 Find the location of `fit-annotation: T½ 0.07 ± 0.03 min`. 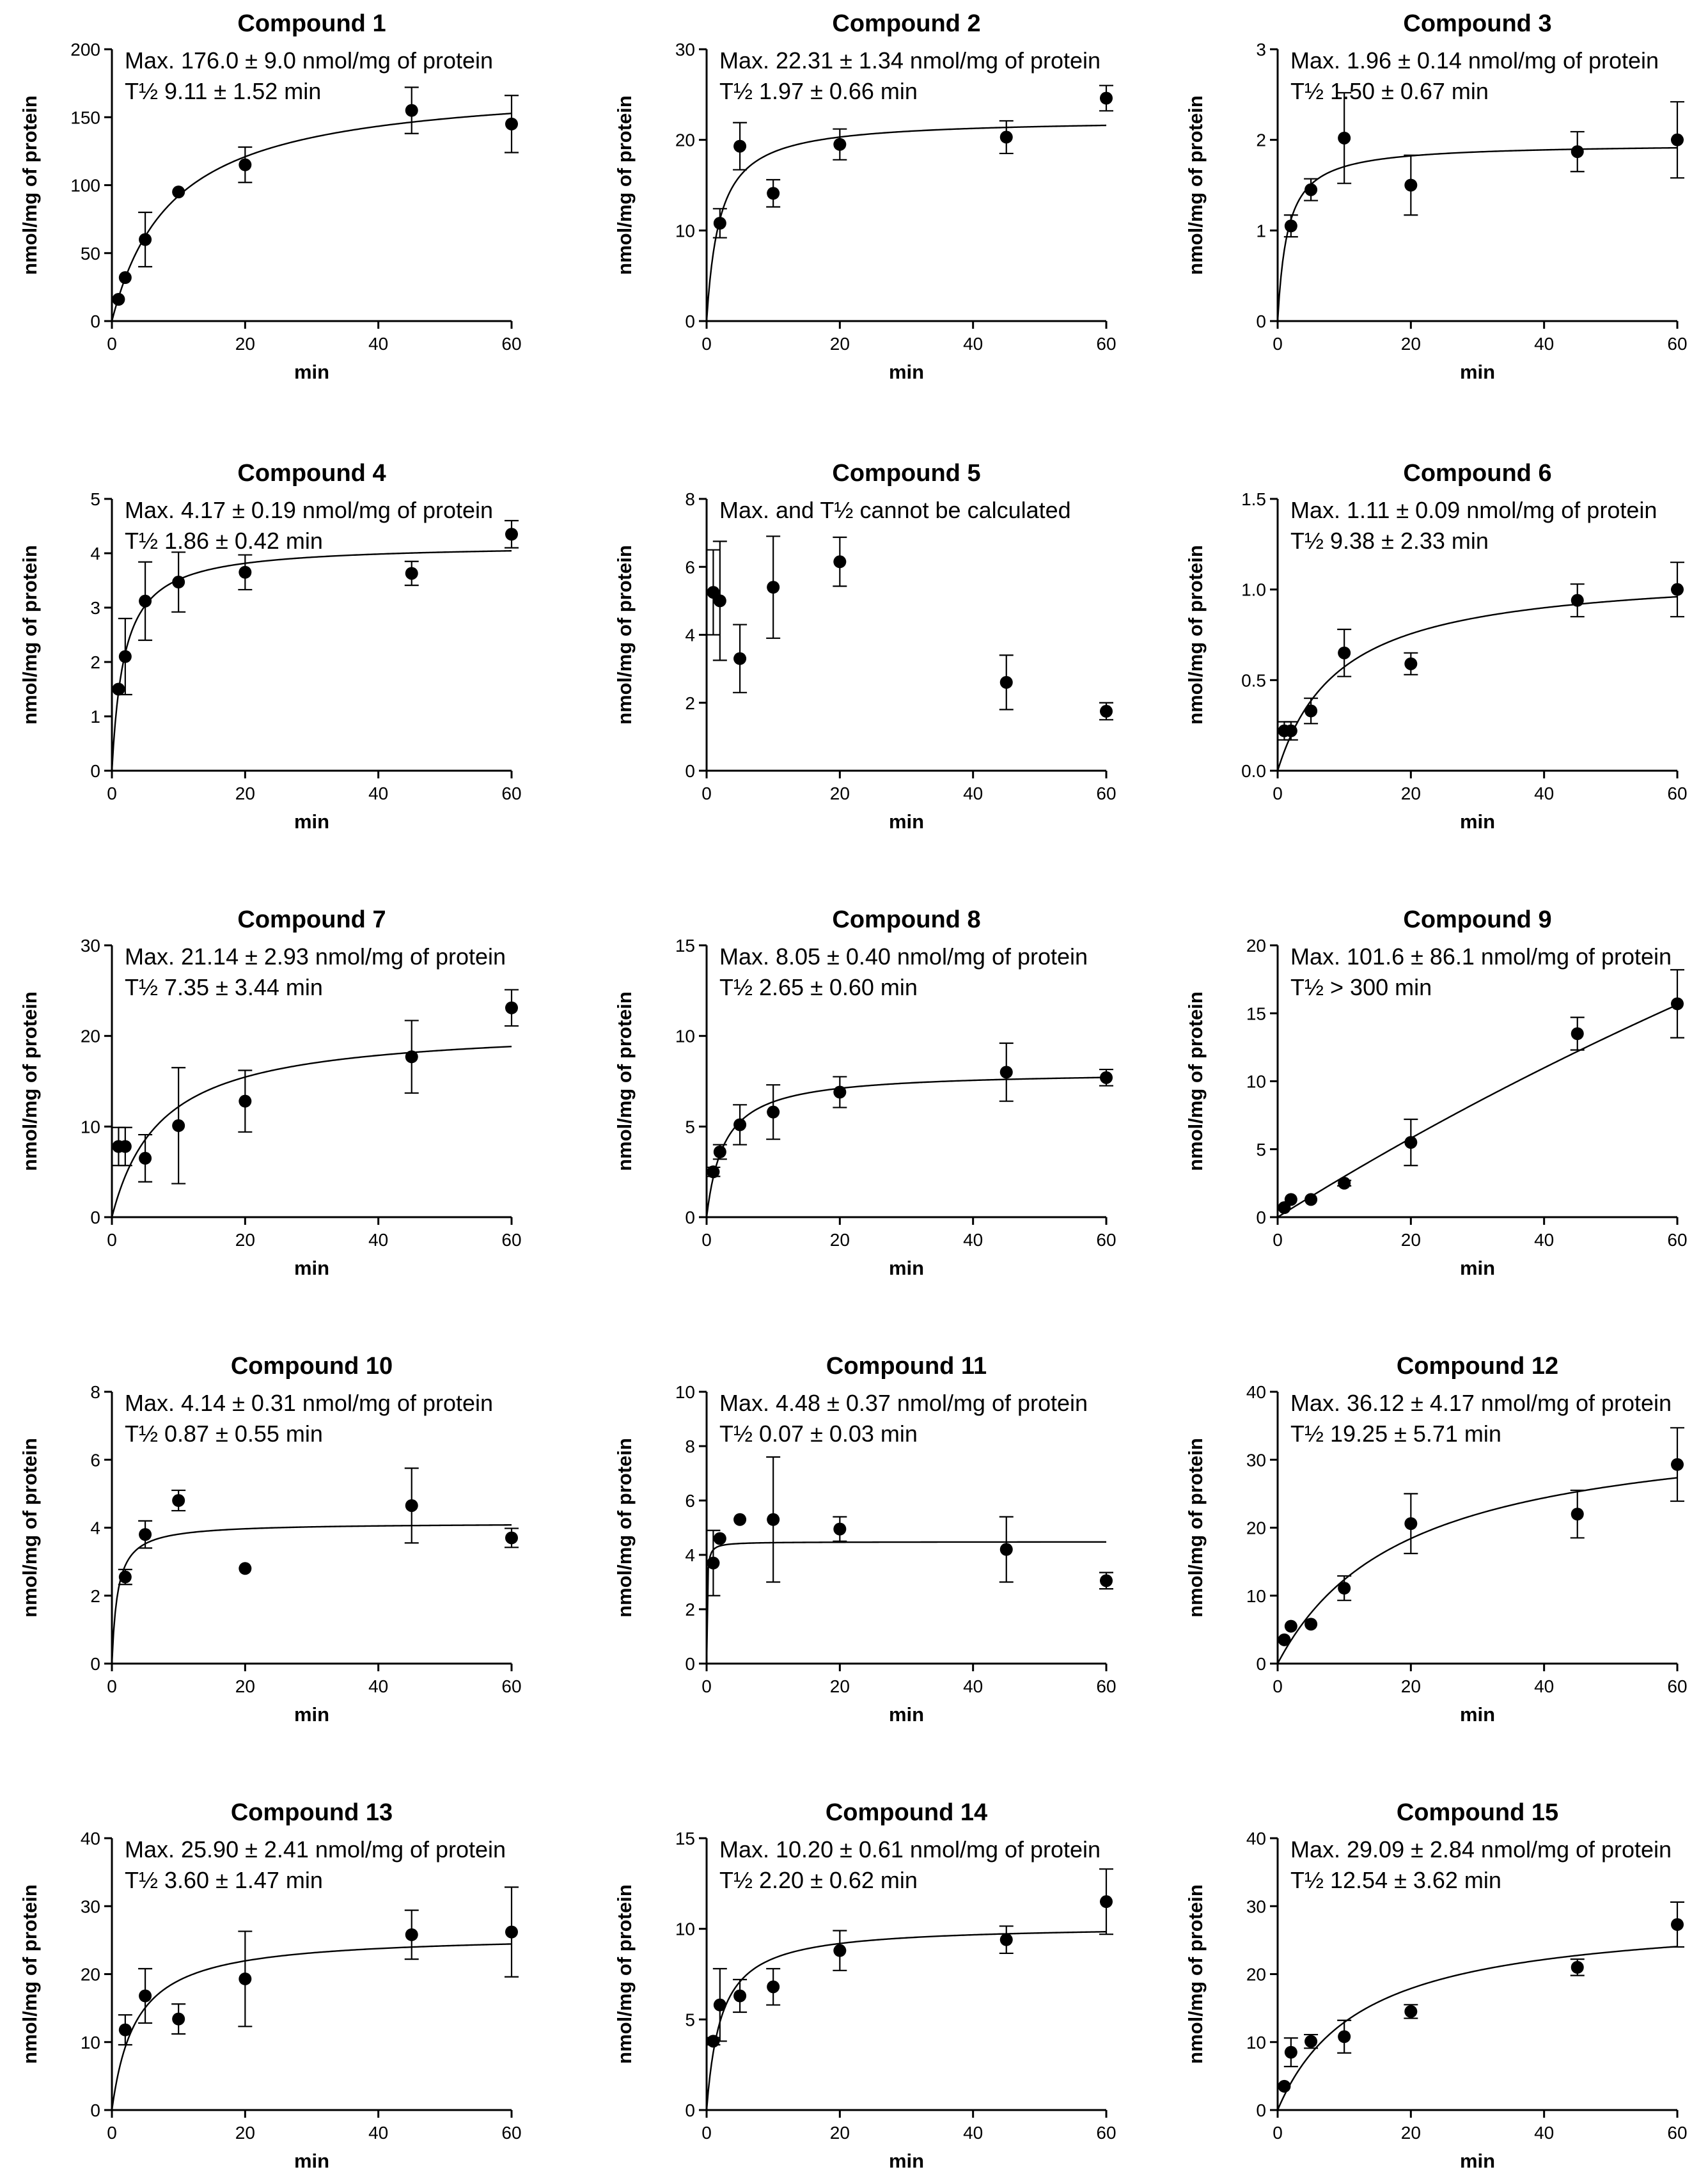

fit-annotation: T½ 0.07 ± 0.03 min is located at coordinates (818, 1434).